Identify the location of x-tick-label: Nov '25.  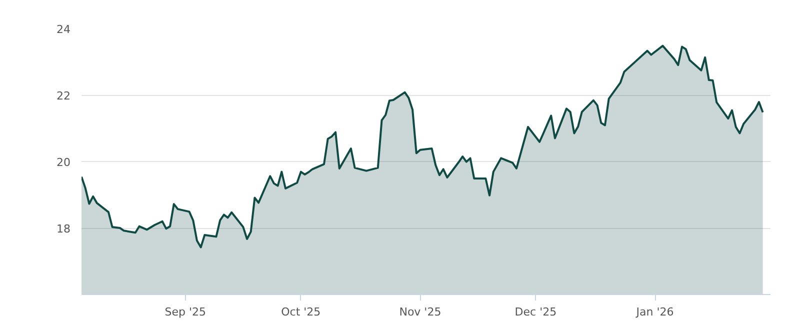
(420, 312).